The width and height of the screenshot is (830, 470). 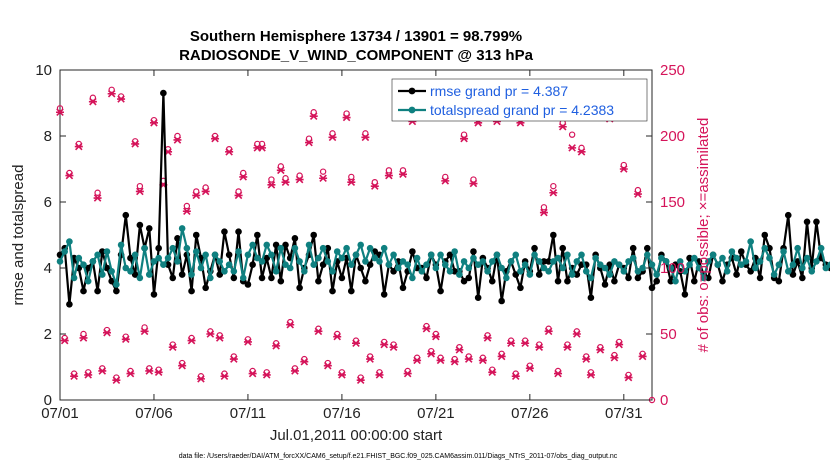 What do you see at coordinates (672, 202) in the screenshot?
I see `y2-tick-label: 150` at bounding box center [672, 202].